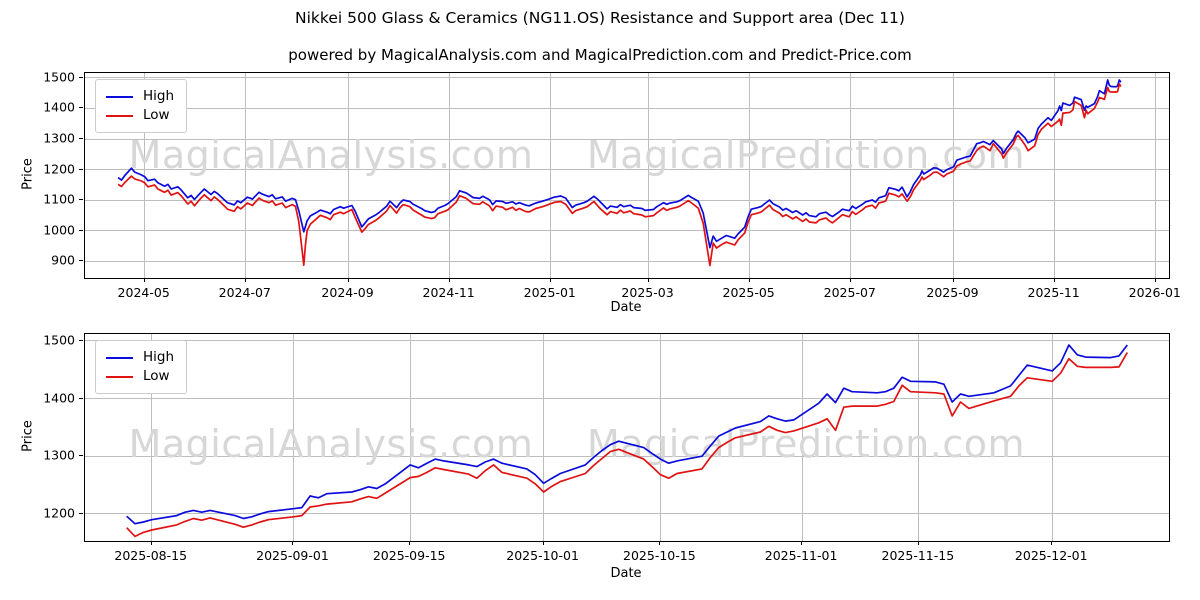  Describe the element at coordinates (292, 555) in the screenshot. I see `x-tick-label: 2025-09-01` at that location.